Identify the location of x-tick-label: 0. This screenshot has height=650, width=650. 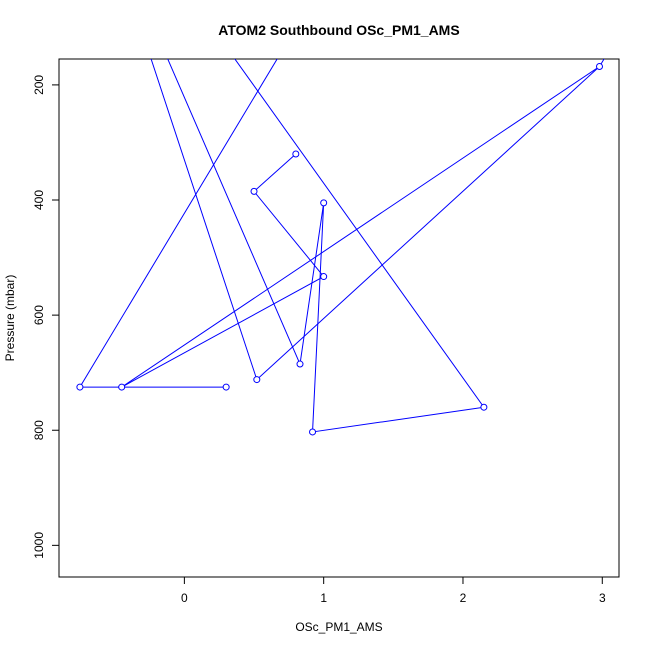
(184, 598).